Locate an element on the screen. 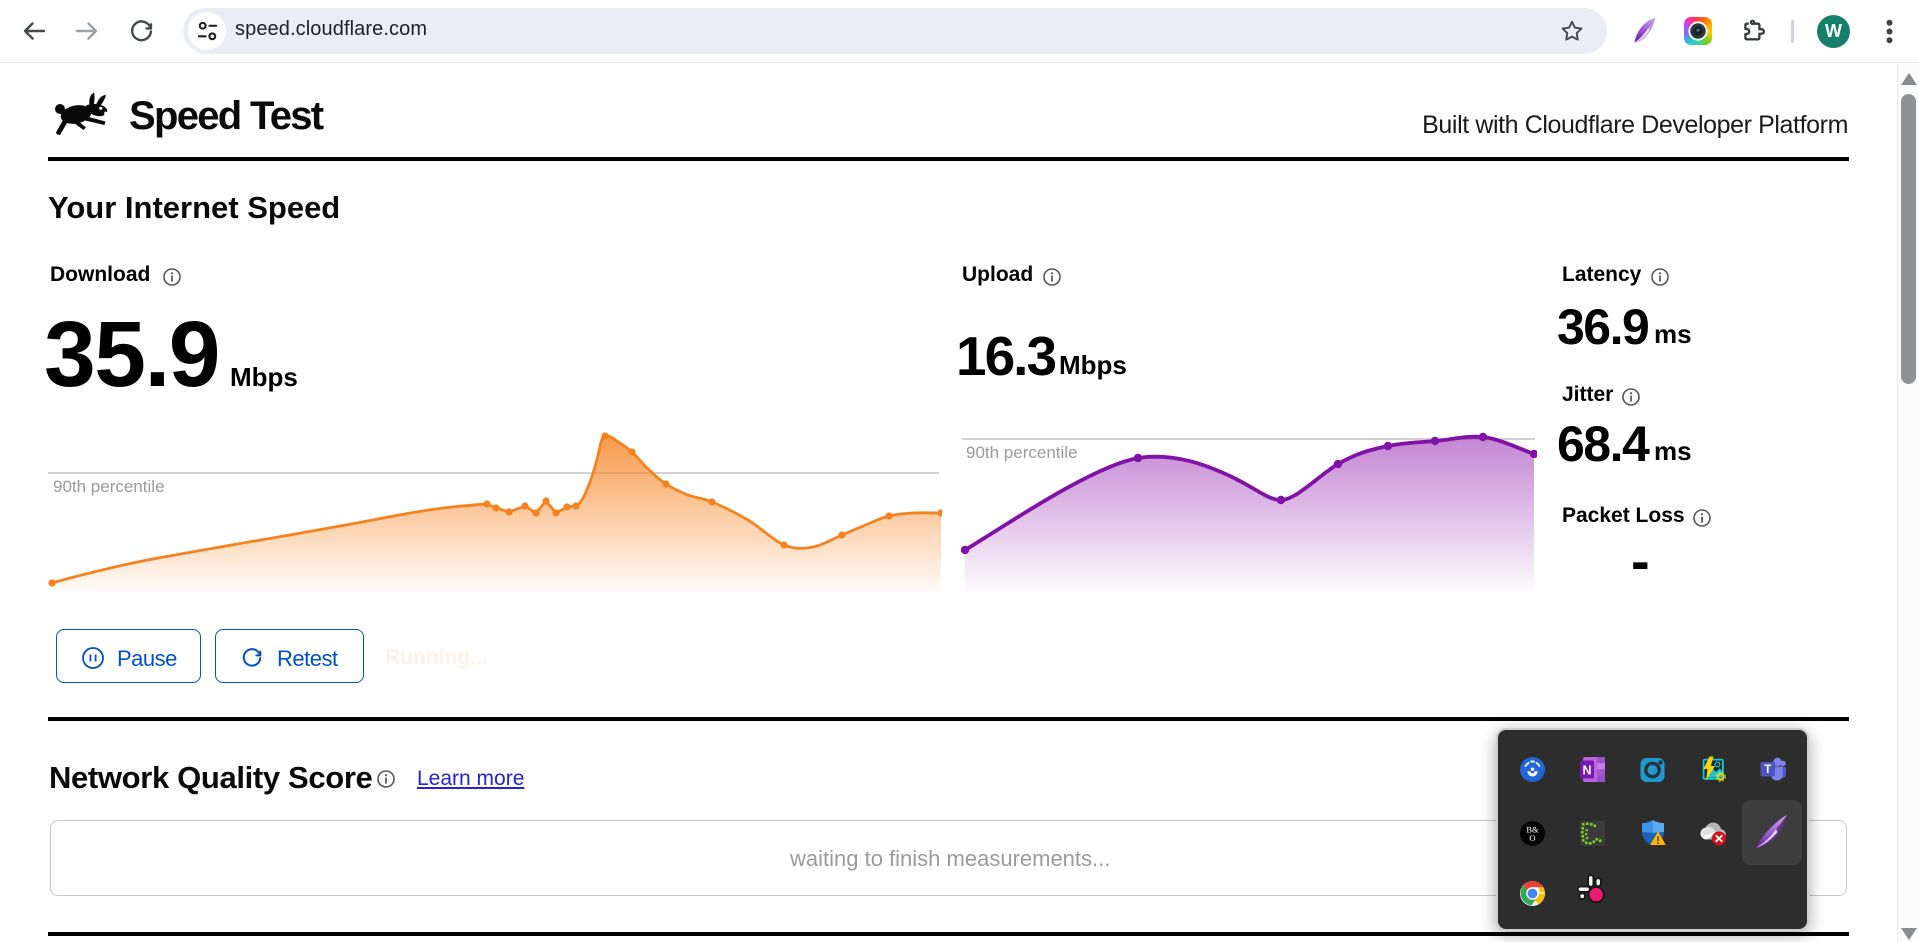 This screenshot has width=1919, height=942. svg-text: N is located at coordinates (1586, 771).